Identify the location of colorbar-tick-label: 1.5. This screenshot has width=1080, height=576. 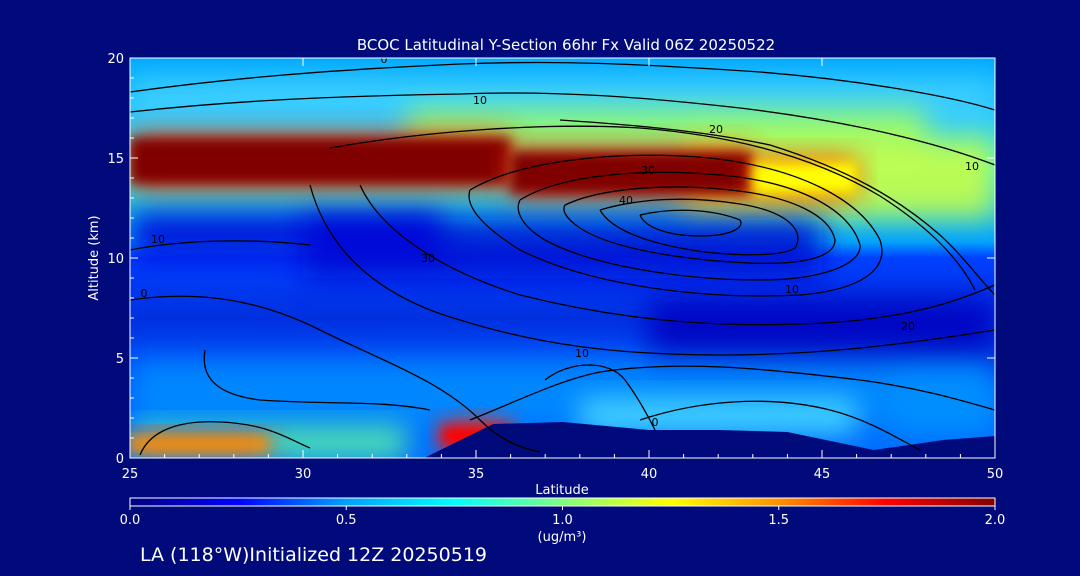
(778, 520).